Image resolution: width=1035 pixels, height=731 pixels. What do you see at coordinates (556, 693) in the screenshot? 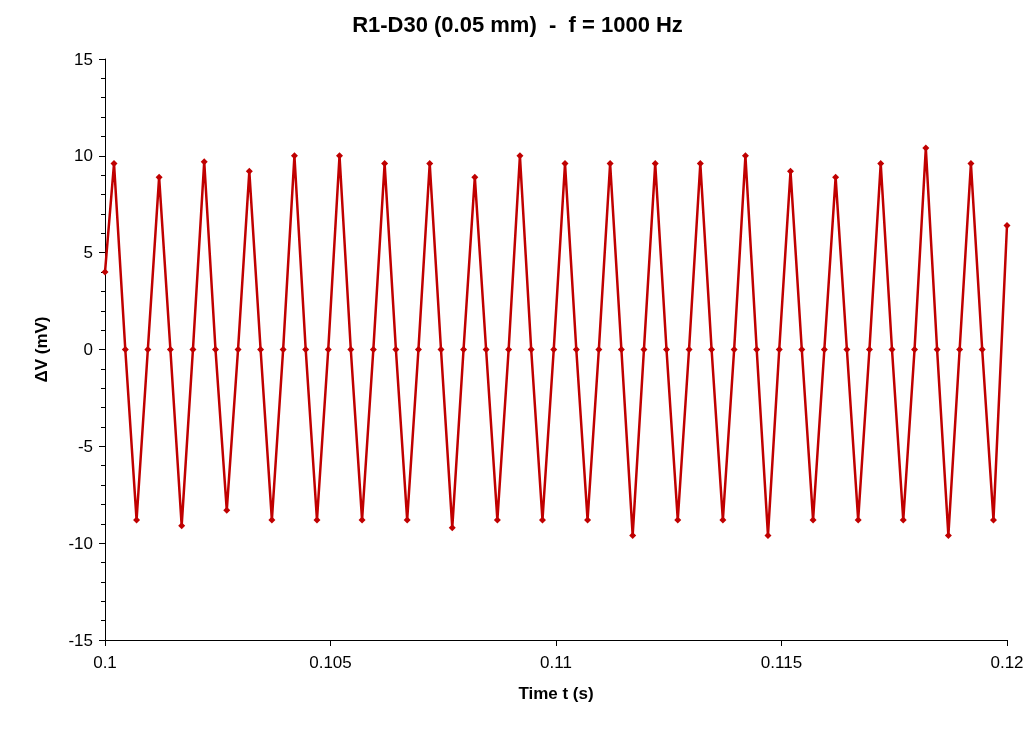
I see `x-axis-title: Time t (s)` at bounding box center [556, 693].